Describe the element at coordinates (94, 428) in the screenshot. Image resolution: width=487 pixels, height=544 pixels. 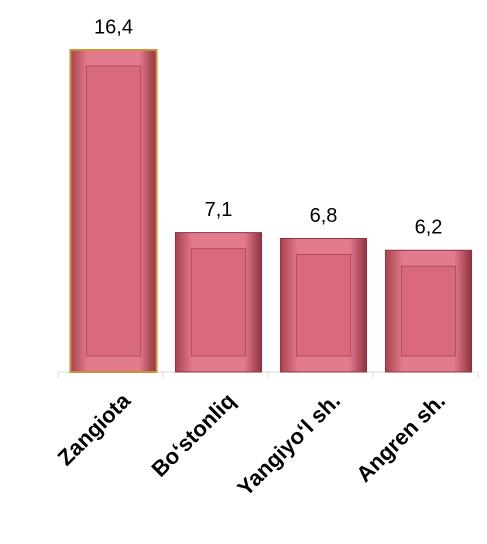
I see `x-tick-label: Zangiota` at that location.